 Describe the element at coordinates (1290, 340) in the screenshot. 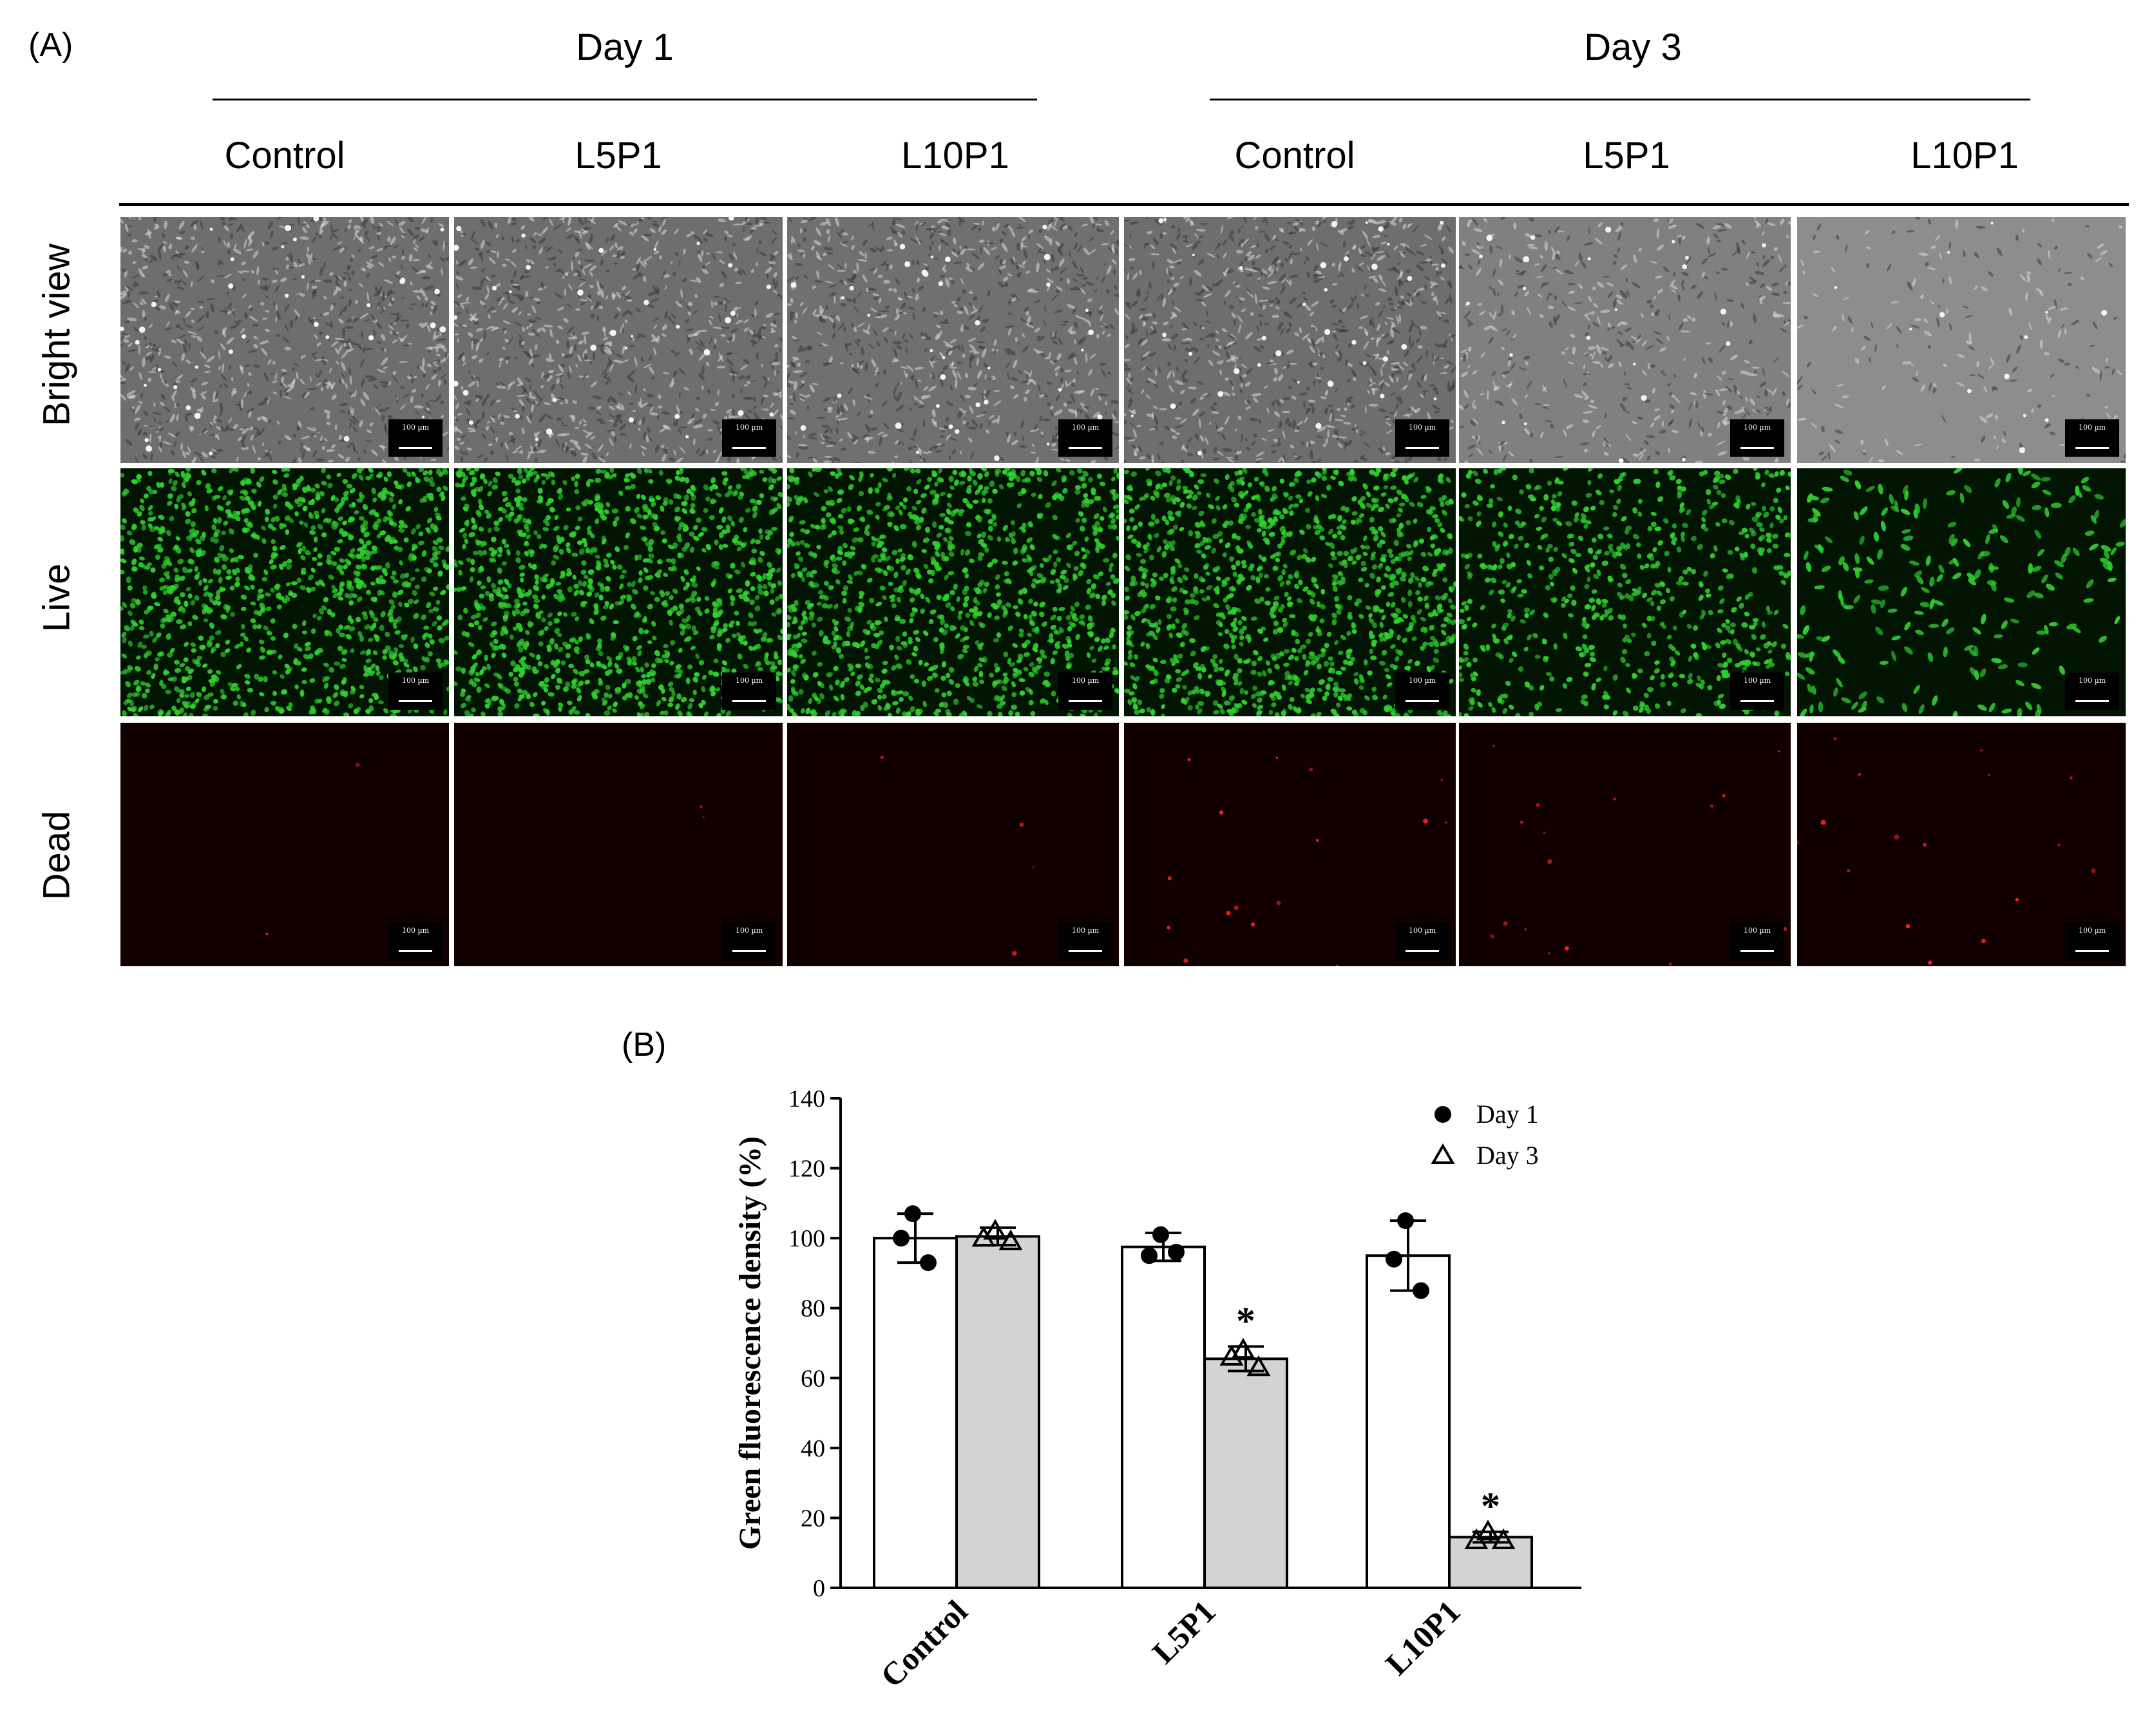

I see `micrograph-bright-control-day3: 100 µm` at that location.